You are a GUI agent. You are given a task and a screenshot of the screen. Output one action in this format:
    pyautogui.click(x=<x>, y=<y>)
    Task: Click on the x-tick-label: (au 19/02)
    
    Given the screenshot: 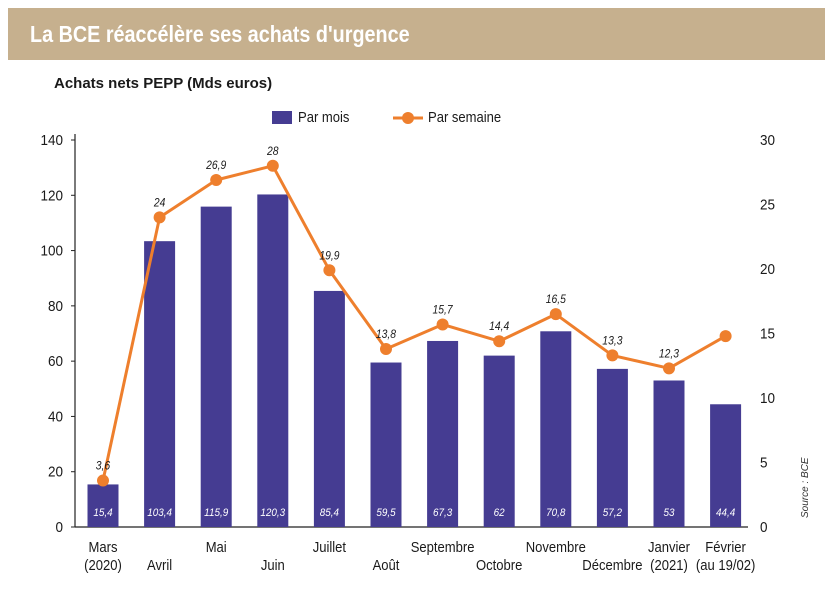 What is the action you would take?
    pyautogui.click(x=725, y=565)
    